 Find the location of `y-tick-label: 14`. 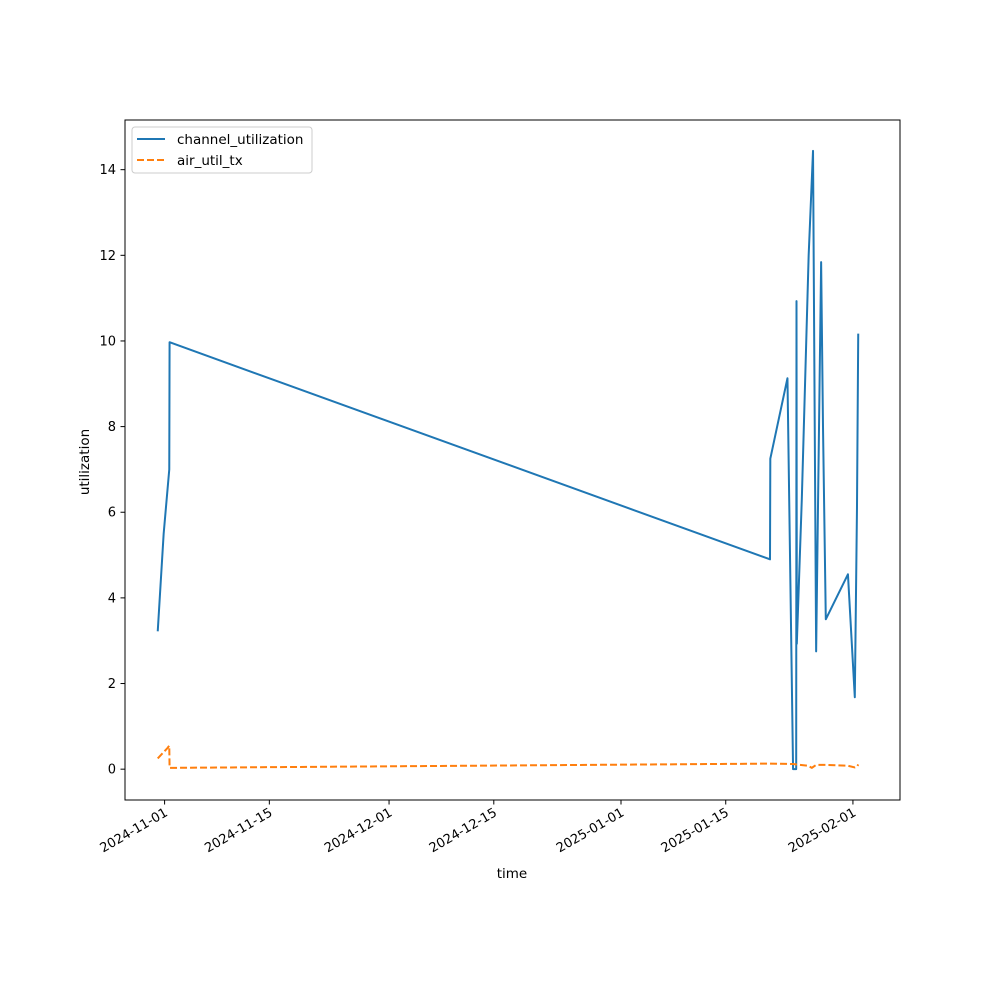

y-tick-label: 14 is located at coordinates (107, 170).